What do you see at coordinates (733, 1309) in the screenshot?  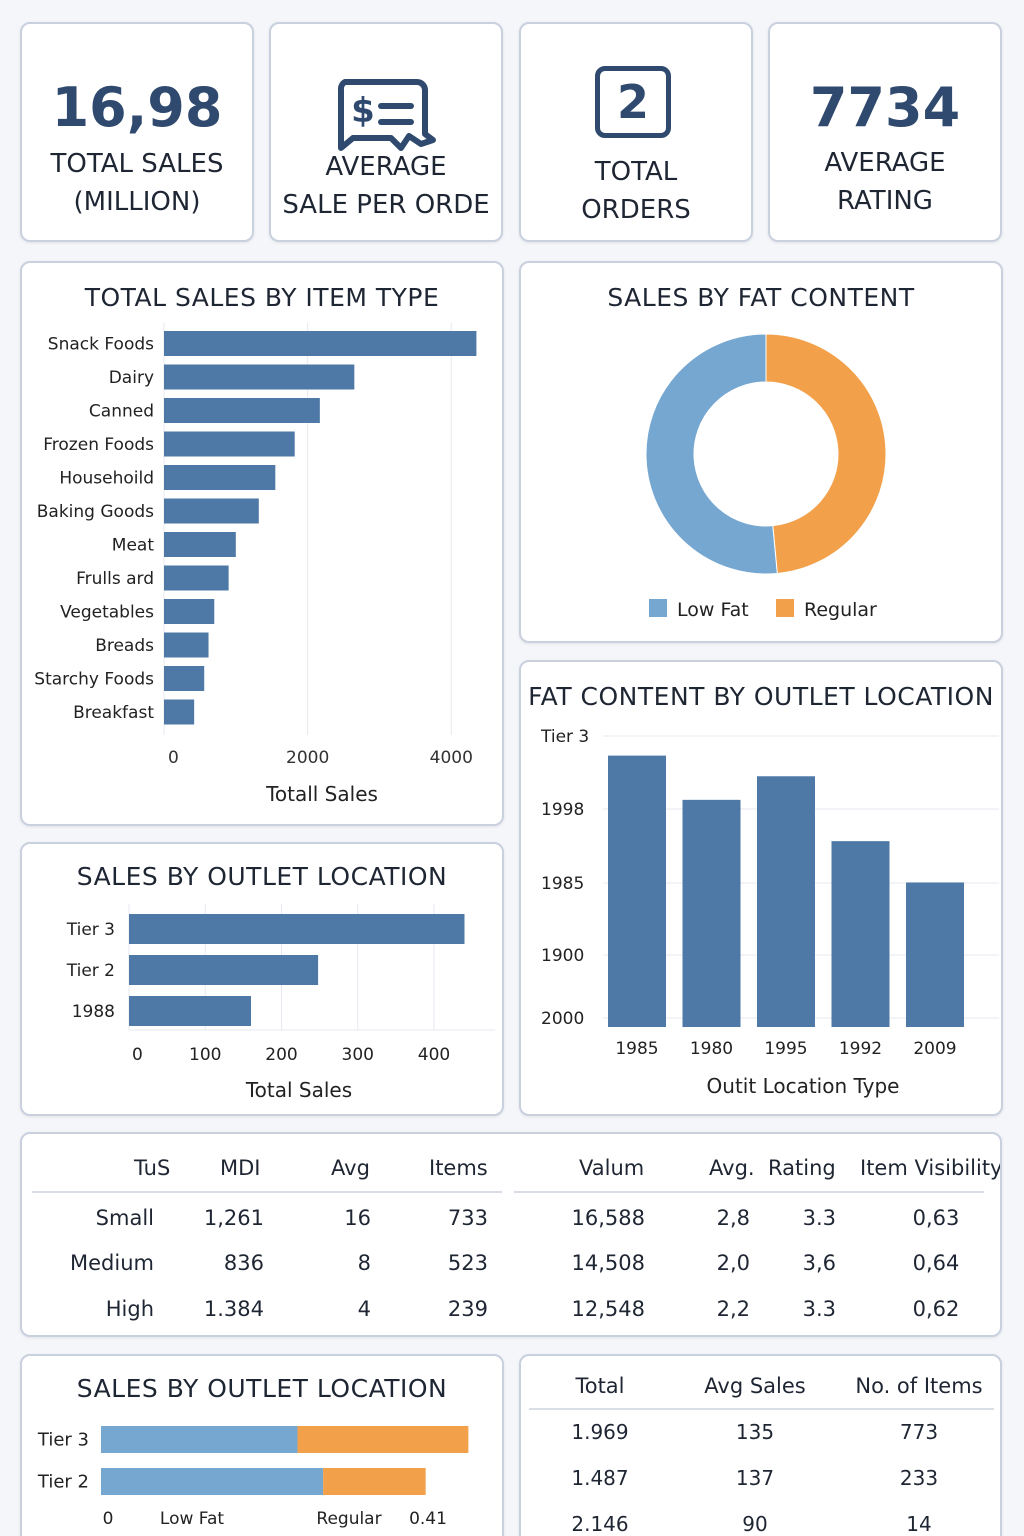 I see `table-cell: 2,2` at bounding box center [733, 1309].